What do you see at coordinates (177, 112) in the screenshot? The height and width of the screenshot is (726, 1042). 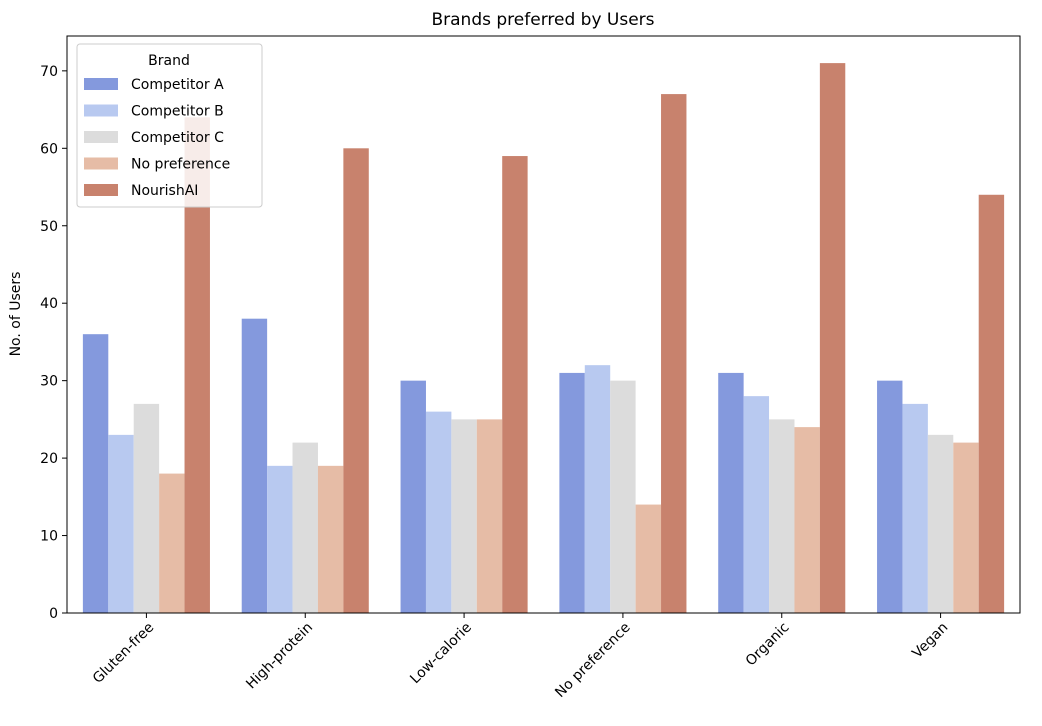 I see `legend-label: Competitor B` at bounding box center [177, 112].